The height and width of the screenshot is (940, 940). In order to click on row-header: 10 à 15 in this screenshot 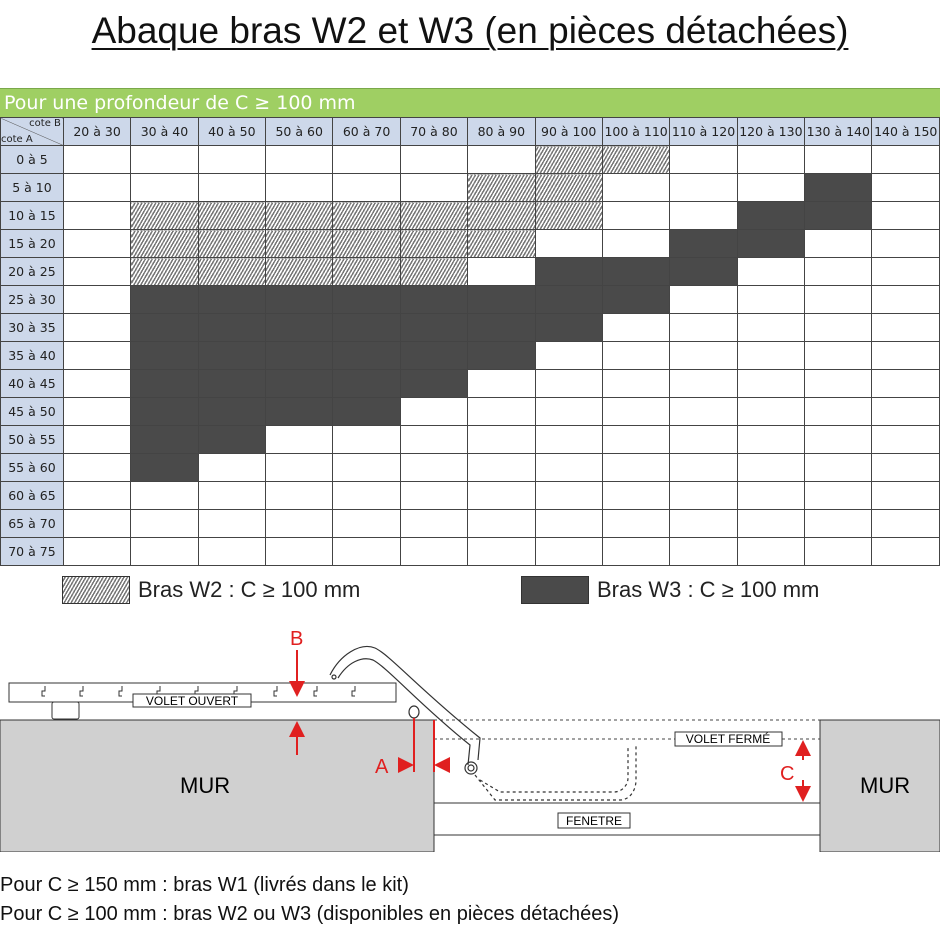, I will do `click(32, 215)`.